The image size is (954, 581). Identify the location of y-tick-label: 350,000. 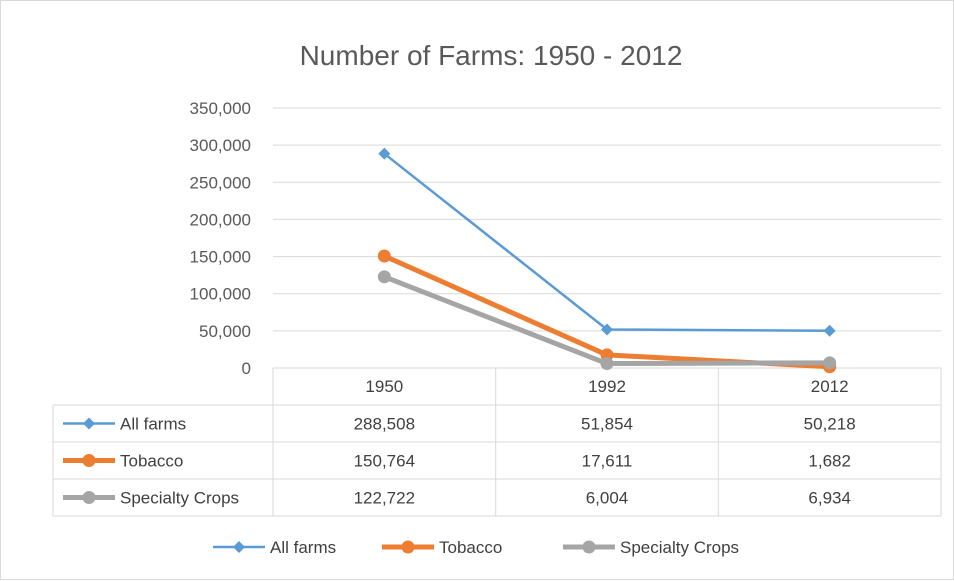
(220, 108).